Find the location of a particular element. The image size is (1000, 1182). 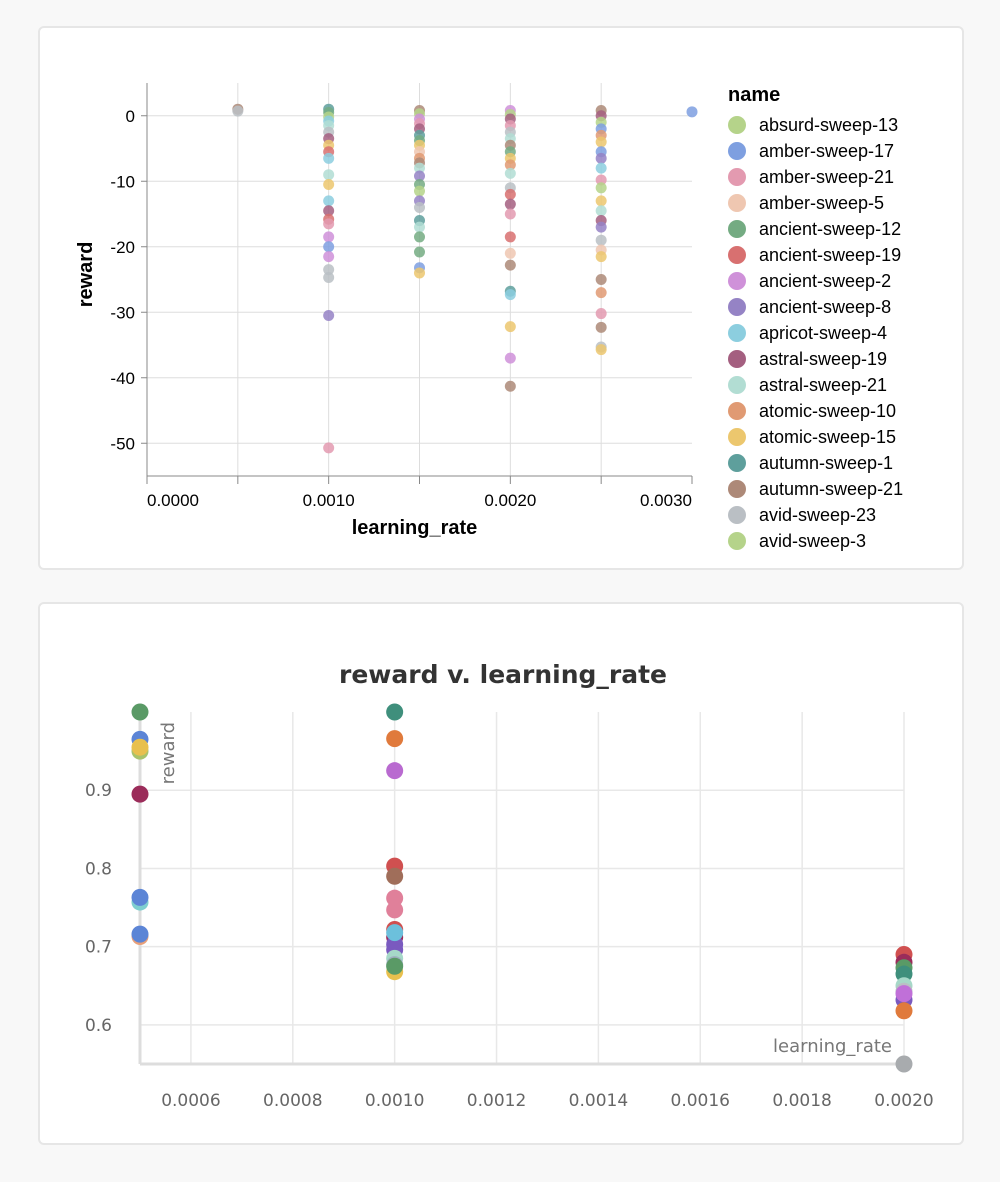

legend-label: ancient-sweep-19 is located at coordinates (830, 255).